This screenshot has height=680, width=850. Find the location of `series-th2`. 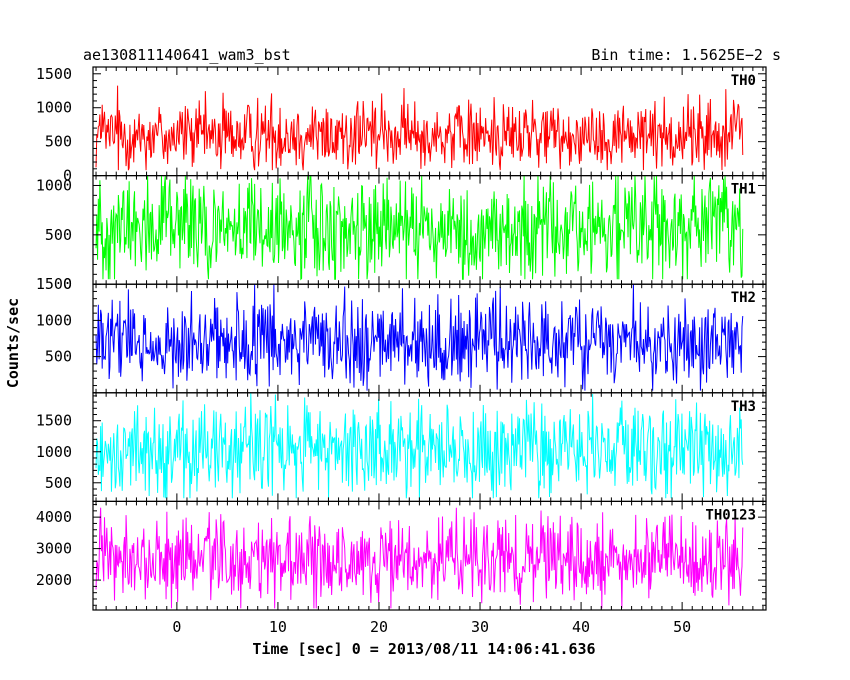

series-th2 is located at coordinates (419, 337).